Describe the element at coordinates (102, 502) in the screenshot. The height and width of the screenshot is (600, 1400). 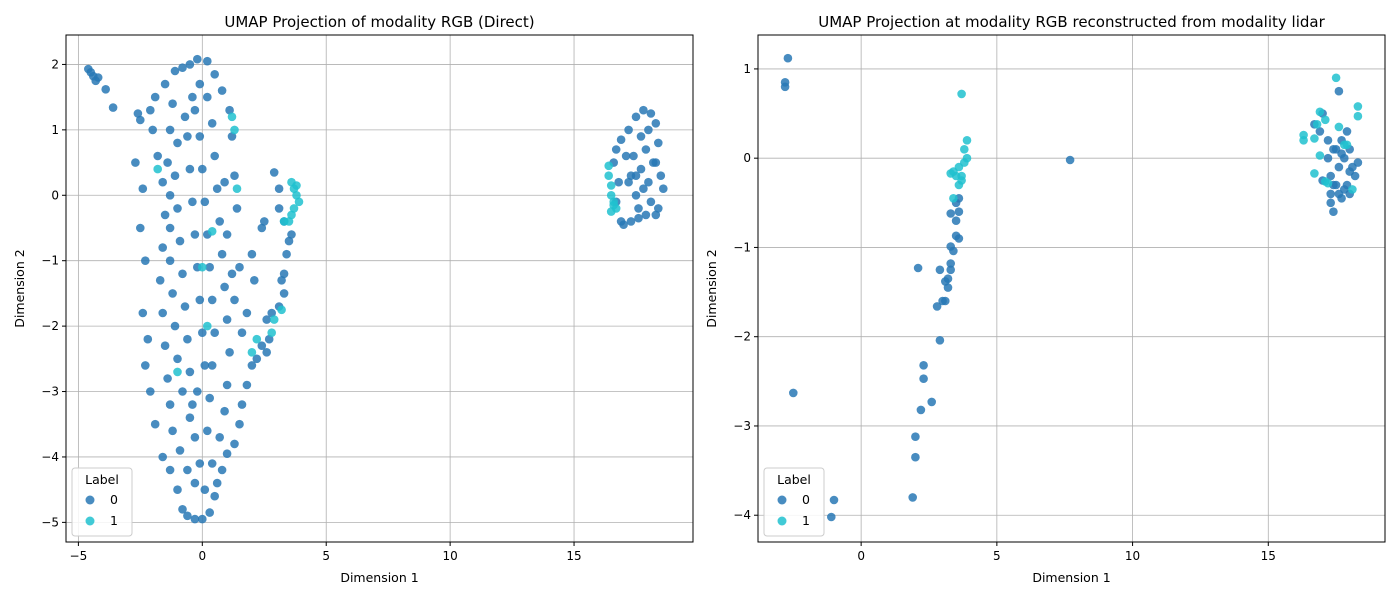
I see `legend: Label 0 1` at that location.